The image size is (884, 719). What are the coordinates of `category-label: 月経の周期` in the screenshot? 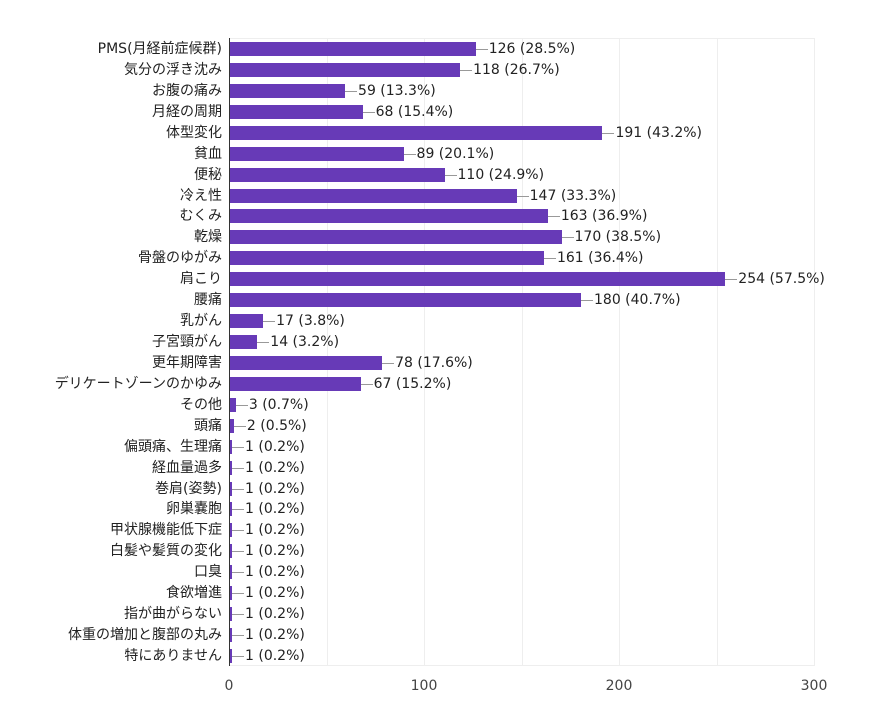 It's located at (187, 111).